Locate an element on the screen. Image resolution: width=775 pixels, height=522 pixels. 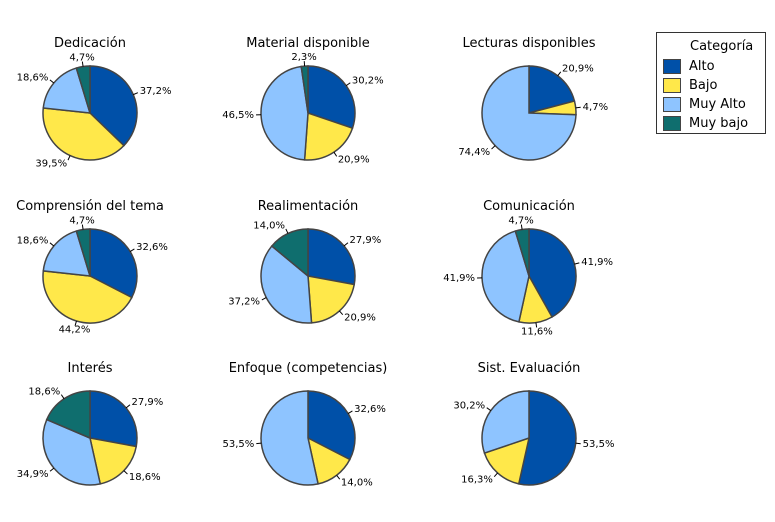
pie-chart: Lecturas disponibles 20,9% 4,7% 74,4% is located at coordinates (533, 98).